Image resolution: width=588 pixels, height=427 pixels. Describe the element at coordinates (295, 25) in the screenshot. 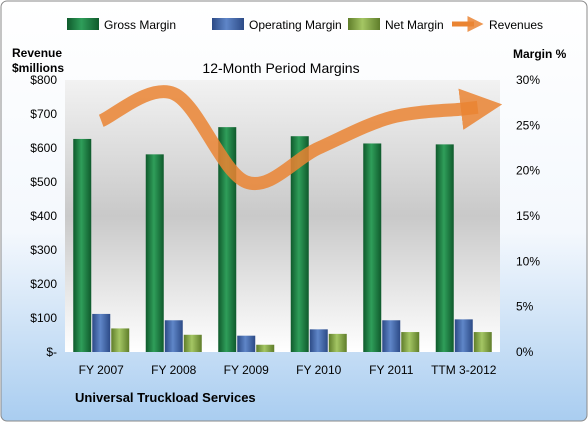

I see `legend-label-operating-margin: Operating Margin` at that location.